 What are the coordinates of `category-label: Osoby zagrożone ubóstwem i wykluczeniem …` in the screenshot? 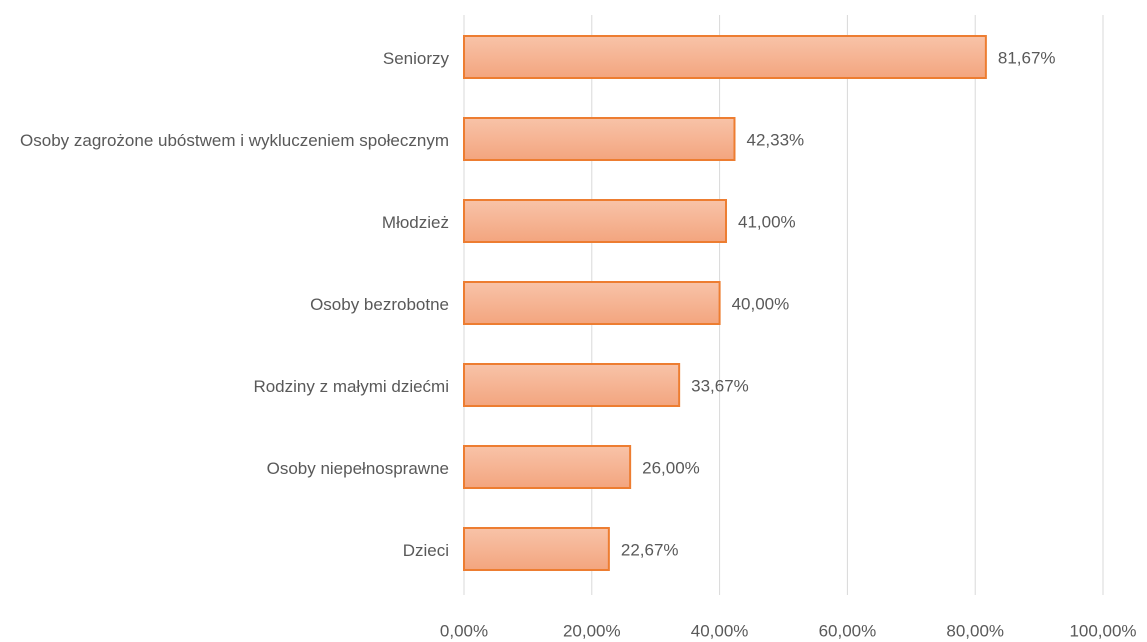 It's located at (234, 140).